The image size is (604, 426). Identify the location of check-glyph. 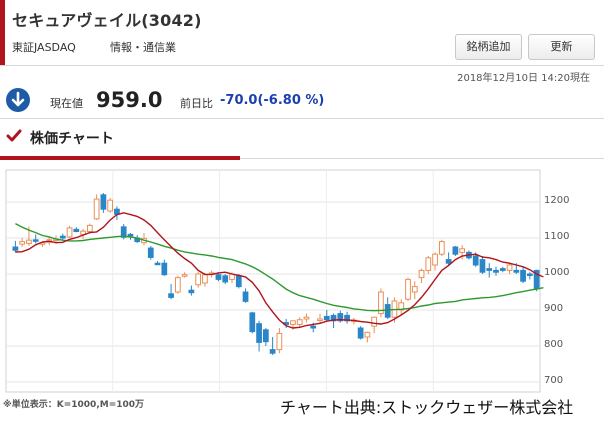
(14, 135).